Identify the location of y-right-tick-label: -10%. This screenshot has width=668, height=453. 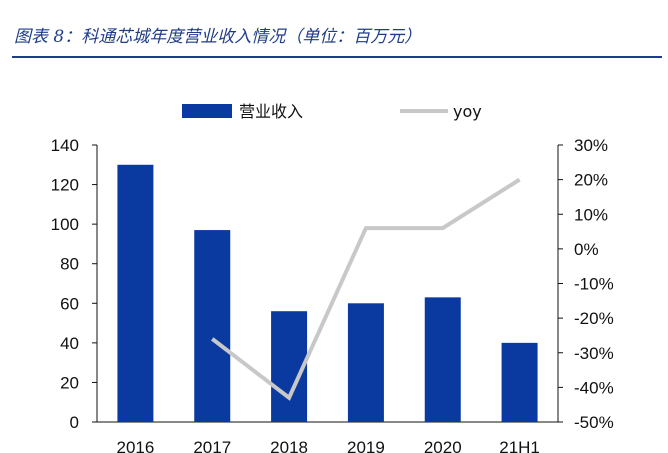
(594, 284).